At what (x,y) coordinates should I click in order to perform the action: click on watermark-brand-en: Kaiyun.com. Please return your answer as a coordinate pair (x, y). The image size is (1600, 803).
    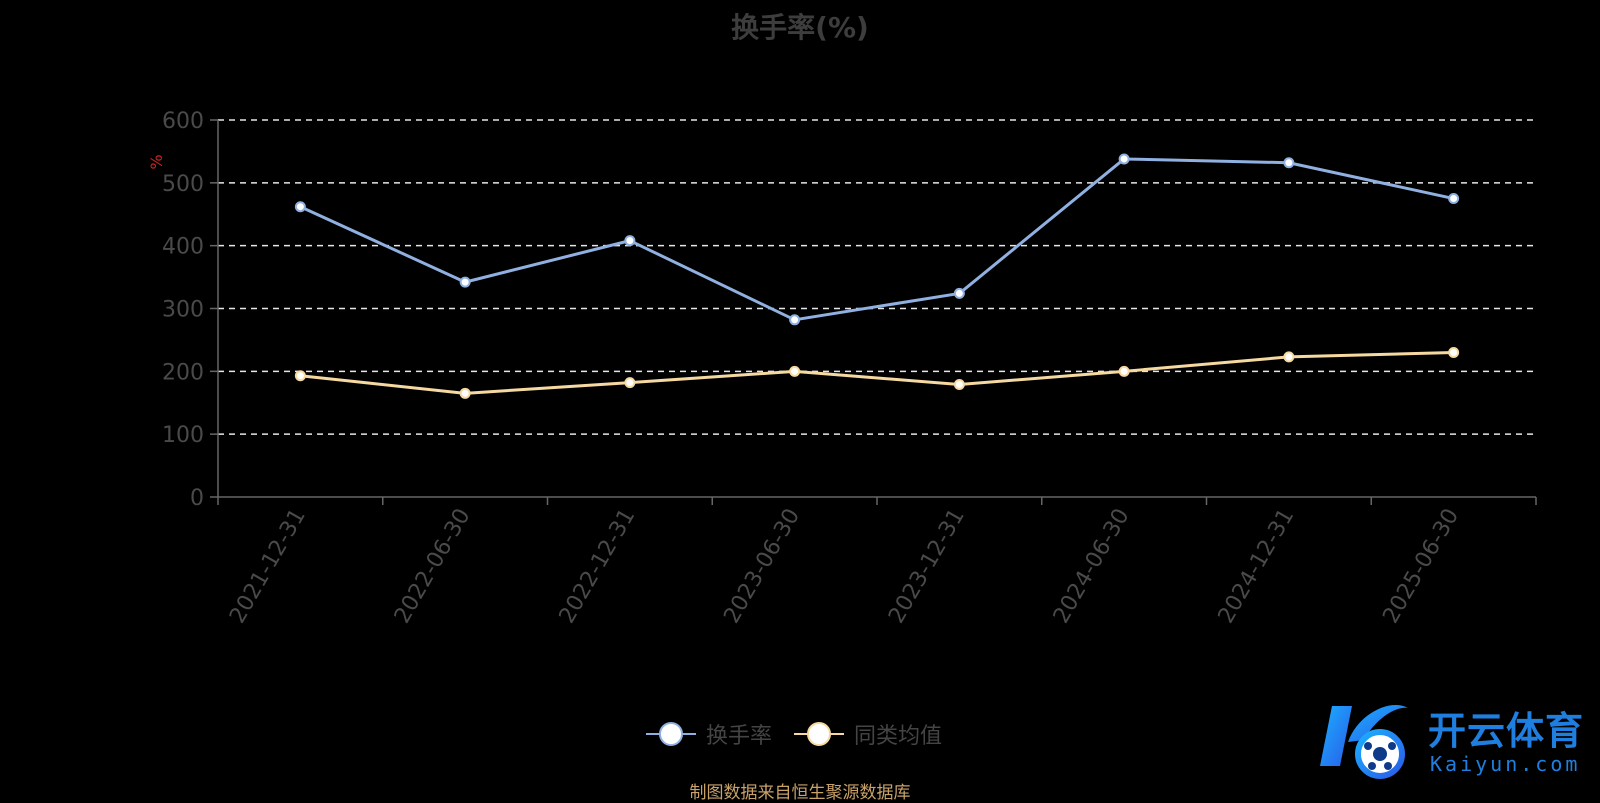
    Looking at the image, I should click on (1505, 764).